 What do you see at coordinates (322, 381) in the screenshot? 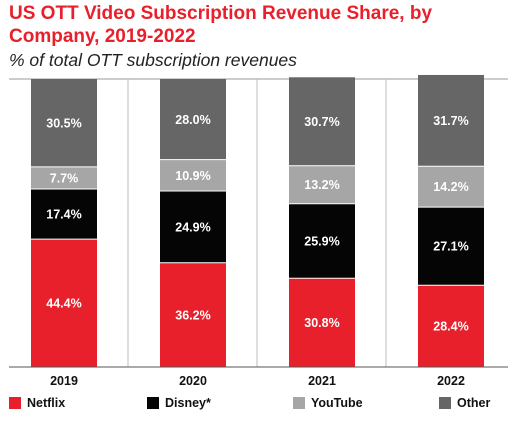
I see `x-tick-label: 2021` at bounding box center [322, 381].